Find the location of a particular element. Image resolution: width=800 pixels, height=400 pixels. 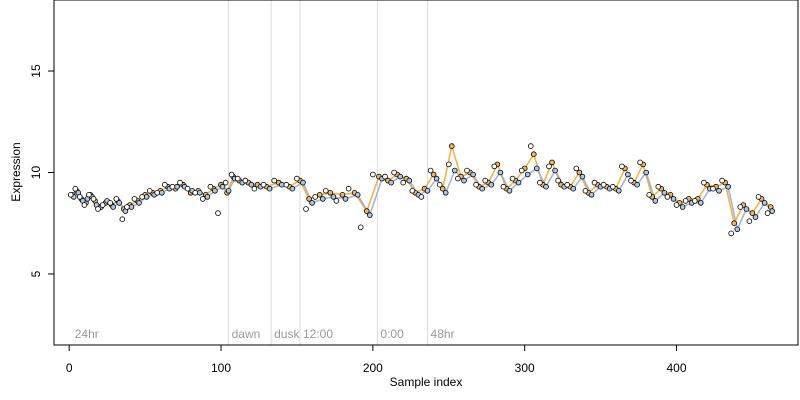

x-tick-label: 200 is located at coordinates (373, 368).